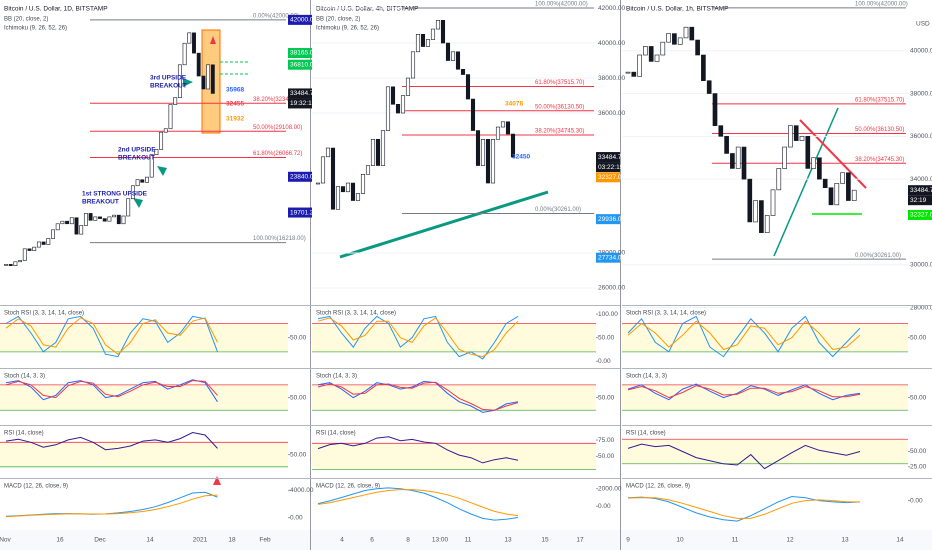 The width and height of the screenshot is (932, 550). I want to click on chart-title: Bitcoin / U.S. Dollar, 4h, BITSTAMP, so click(367, 9).